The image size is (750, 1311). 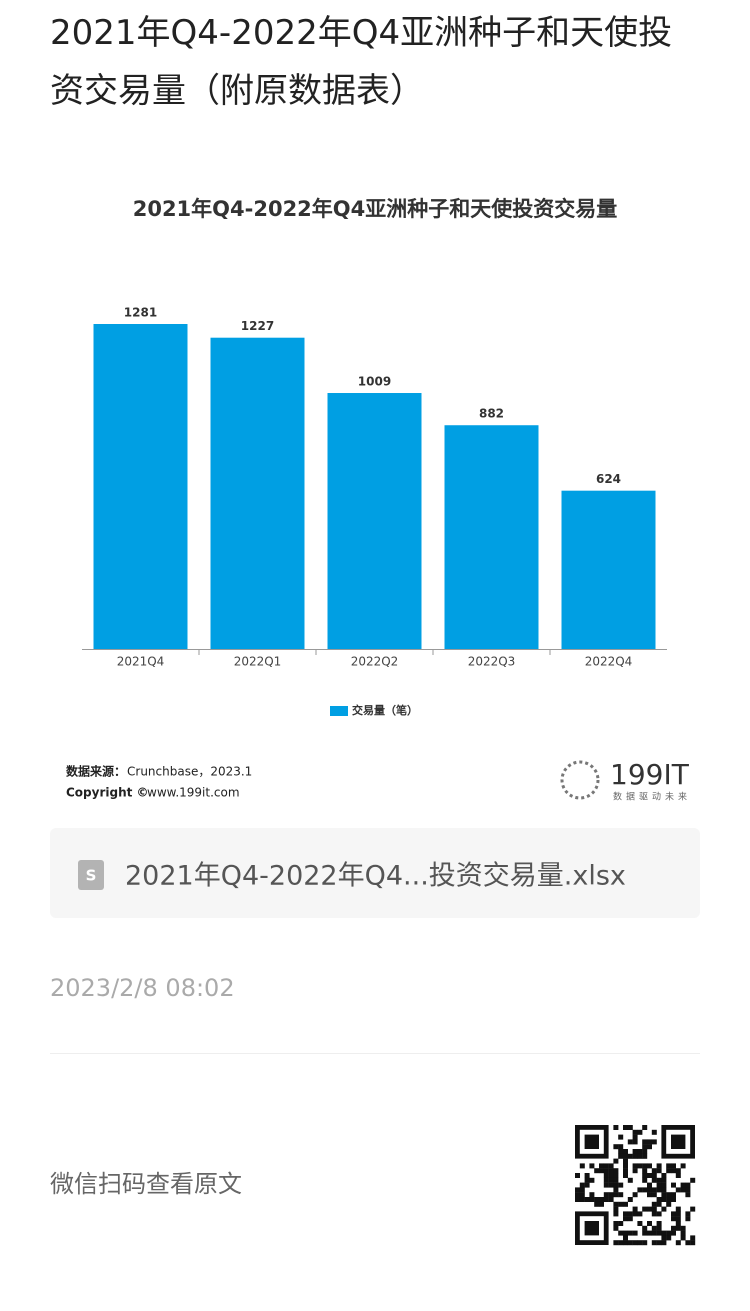 I want to click on logo-name: 199IT, so click(x=650, y=774).